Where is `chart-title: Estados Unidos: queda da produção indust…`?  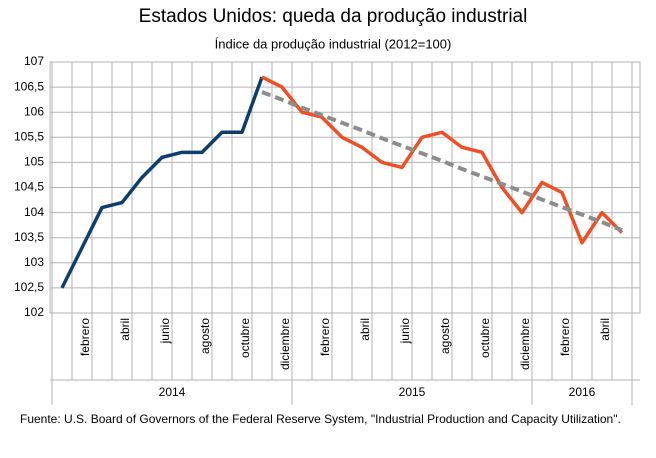 chart-title: Estados Unidos: queda da produção indust… is located at coordinates (333, 16).